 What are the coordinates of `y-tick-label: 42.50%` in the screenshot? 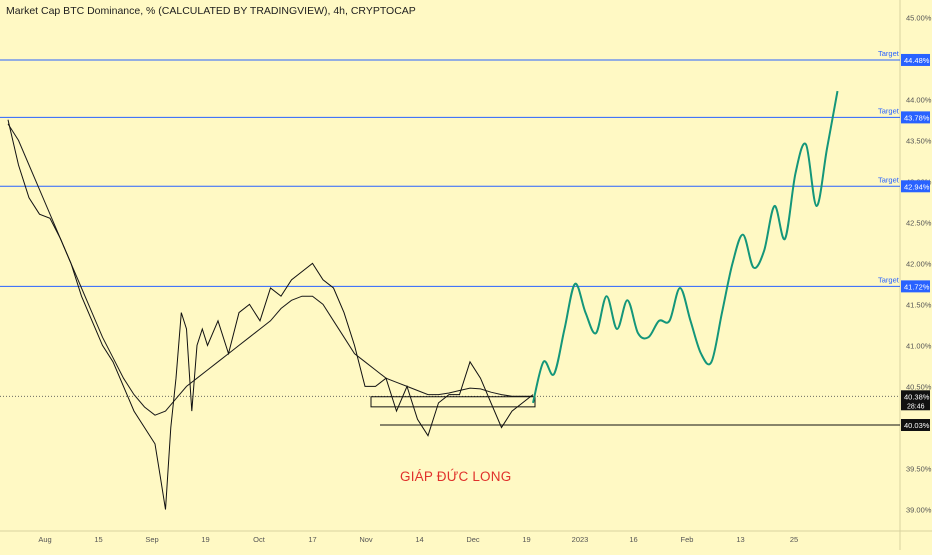 It's located at (919, 222).